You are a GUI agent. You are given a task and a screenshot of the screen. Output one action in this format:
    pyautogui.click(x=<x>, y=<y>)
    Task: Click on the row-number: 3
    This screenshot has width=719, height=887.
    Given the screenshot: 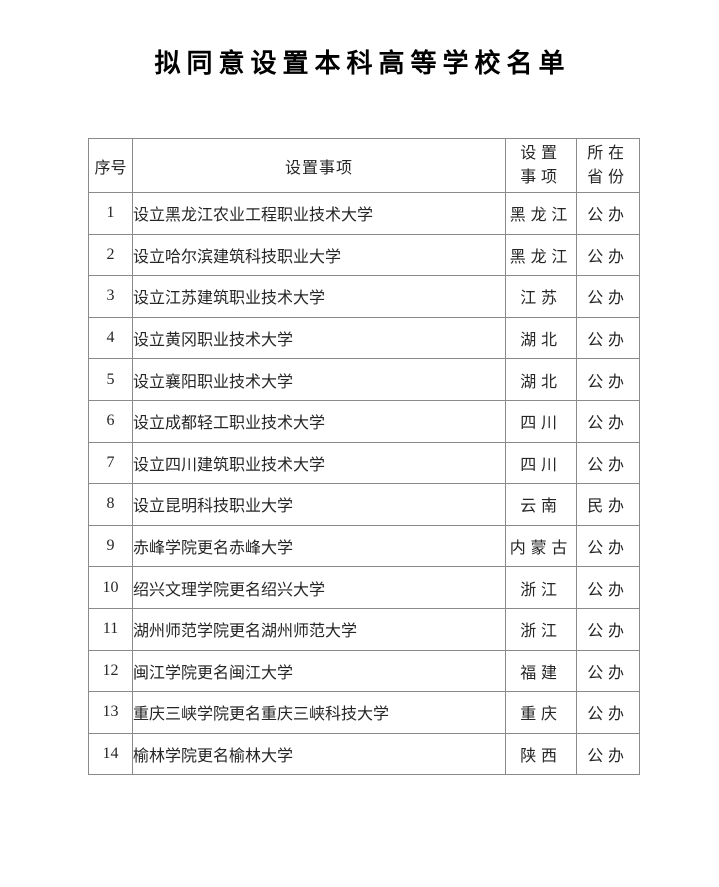 What is the action you would take?
    pyautogui.click(x=110, y=296)
    